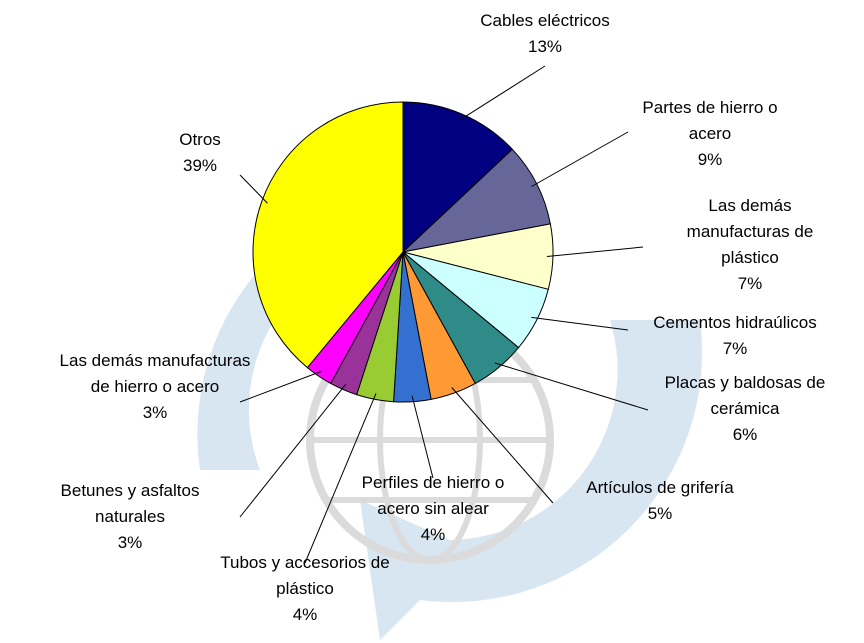  I want to click on slice-label: Artículos de grifería 5%, so click(660, 501).